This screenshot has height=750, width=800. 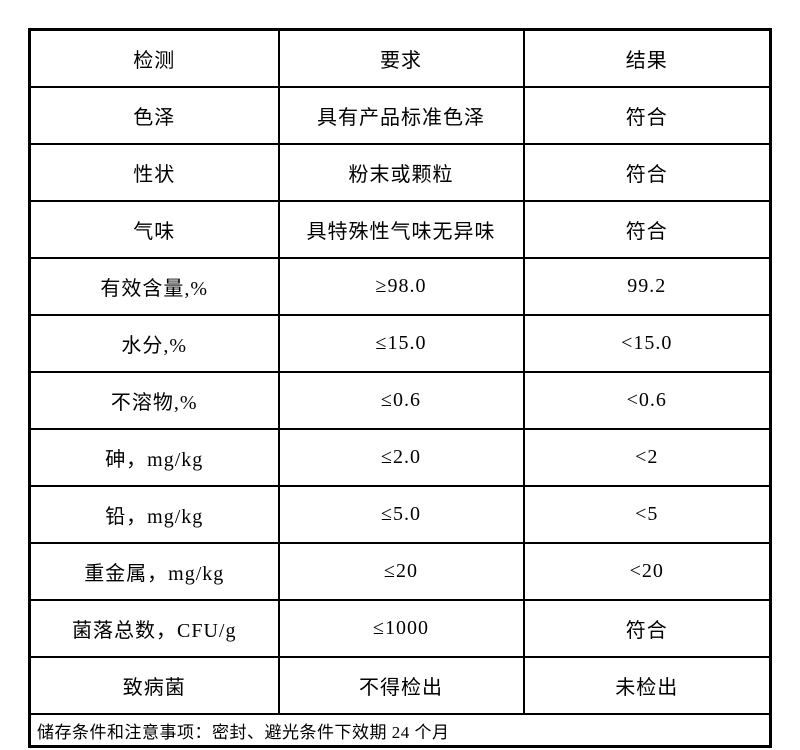 What do you see at coordinates (154, 571) in the screenshot?
I see `table-cell: 重金属，mg/kg` at bounding box center [154, 571].